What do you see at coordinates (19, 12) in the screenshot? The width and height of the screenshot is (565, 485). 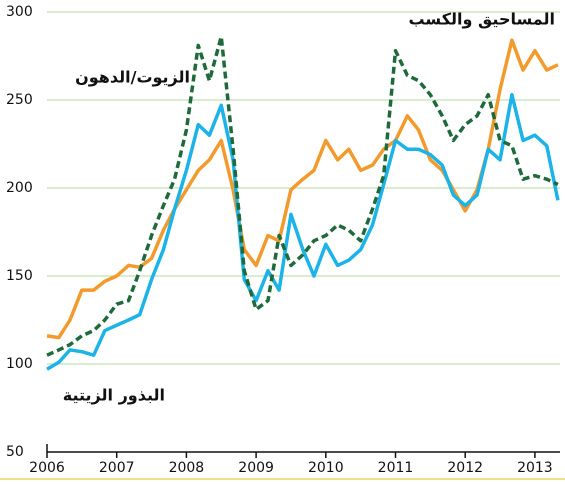 I see `y-tick-label: 300` at bounding box center [19, 12].